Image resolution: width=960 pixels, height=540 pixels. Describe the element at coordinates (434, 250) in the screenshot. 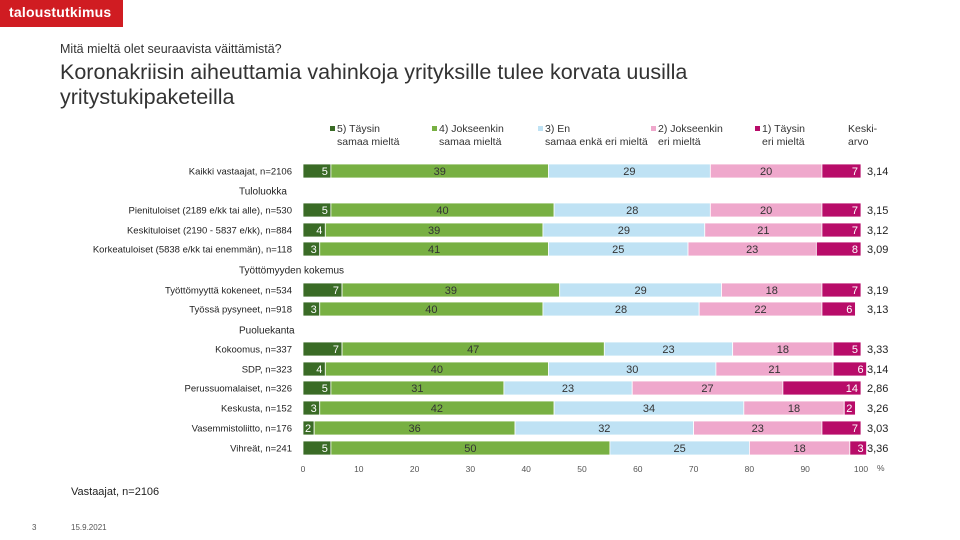

I see `data-label-s4: 41` at that location.